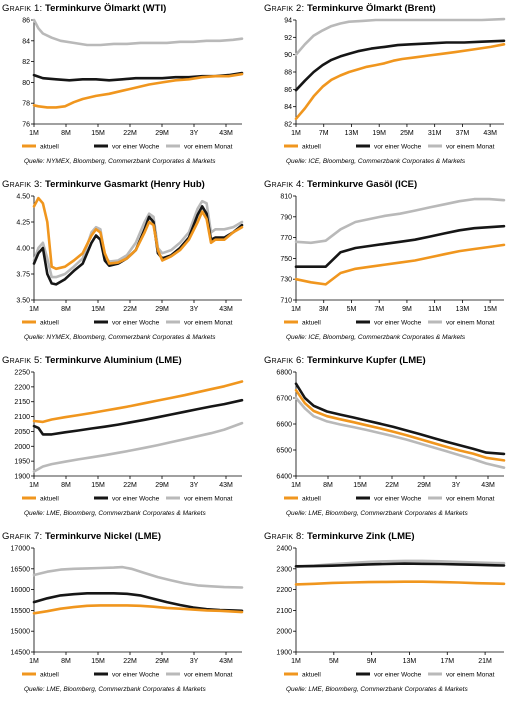 The image size is (519, 702). Describe the element at coordinates (284, 425) in the screenshot. I see `y-tick-label: 6600` at that location.